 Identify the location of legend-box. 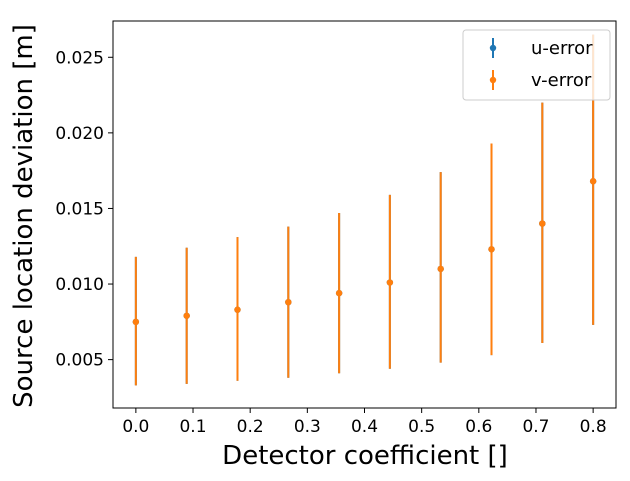
(536, 65).